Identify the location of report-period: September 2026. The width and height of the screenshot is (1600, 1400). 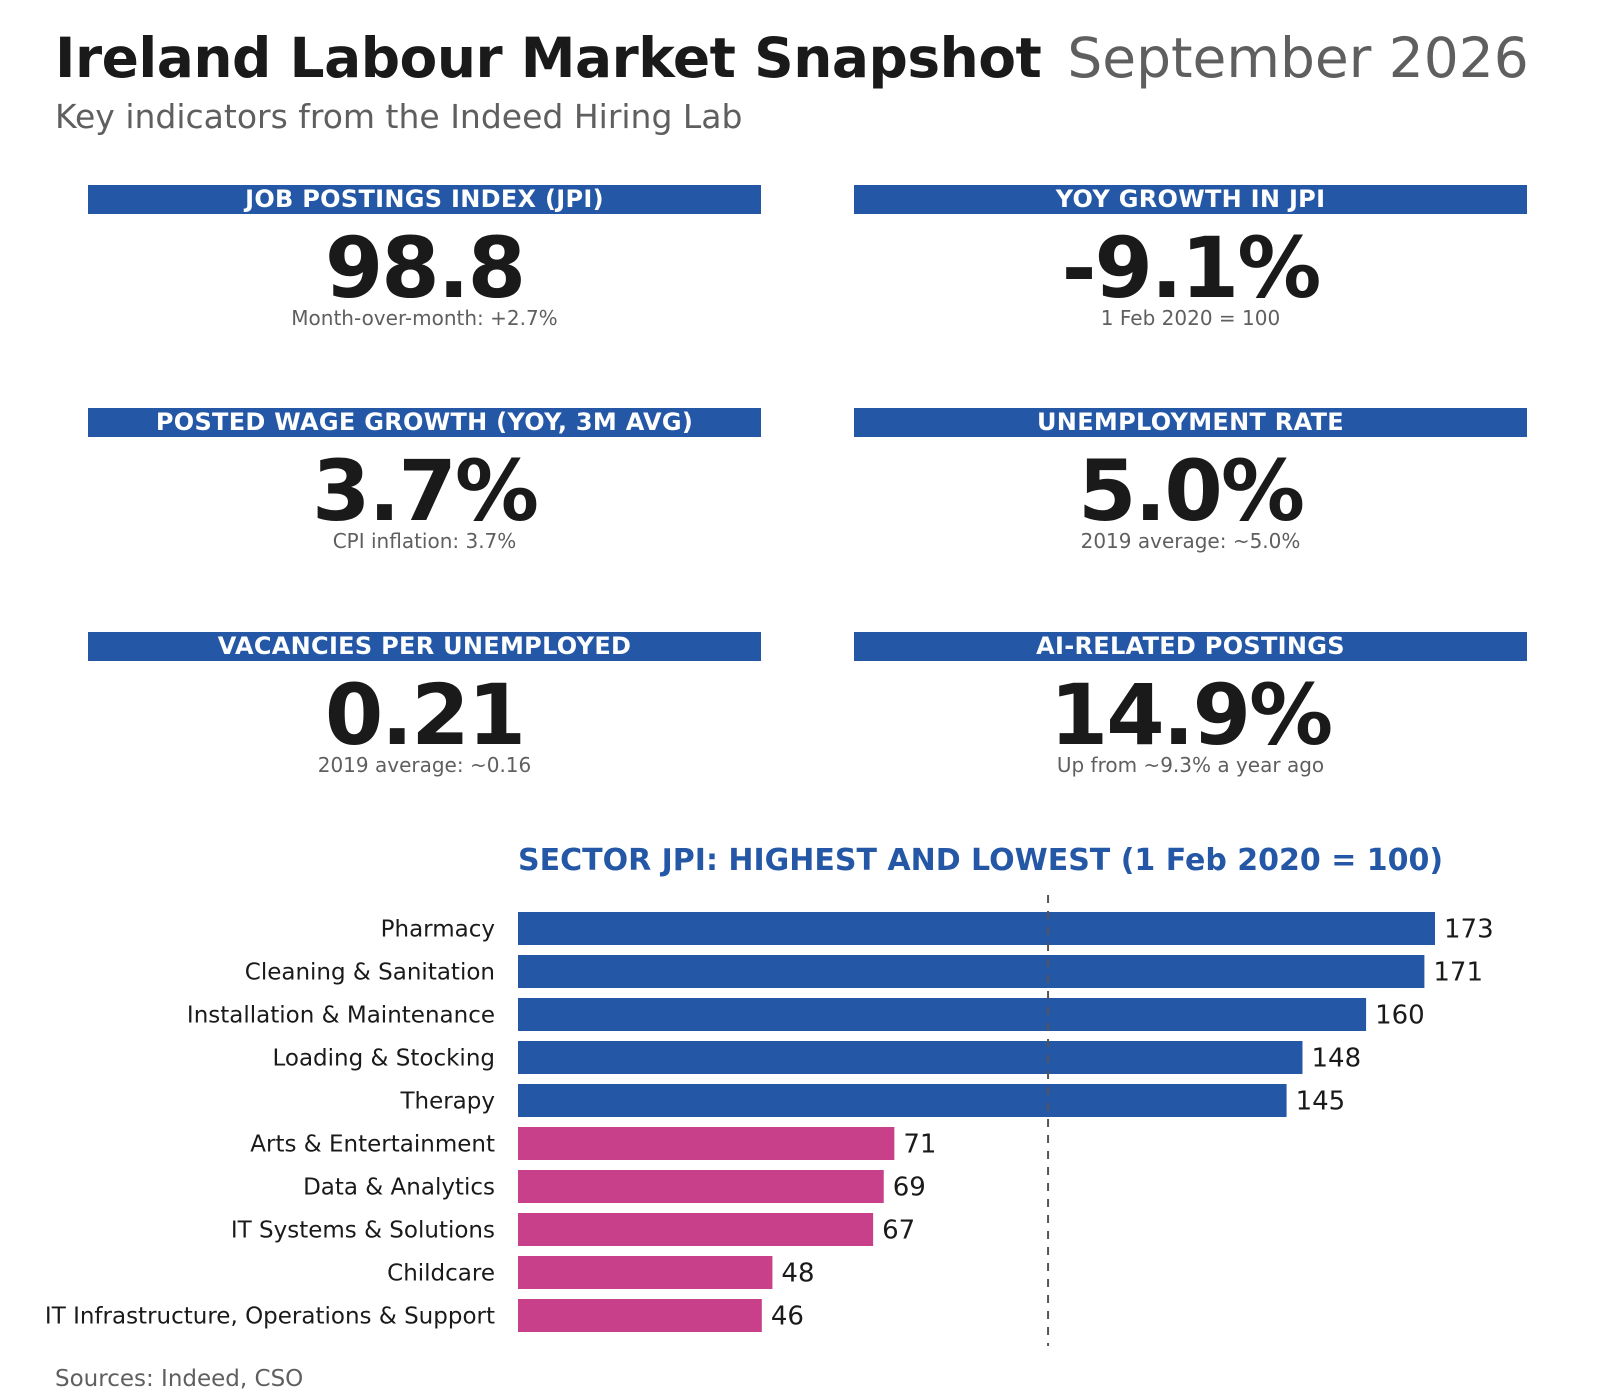
(1298, 58).